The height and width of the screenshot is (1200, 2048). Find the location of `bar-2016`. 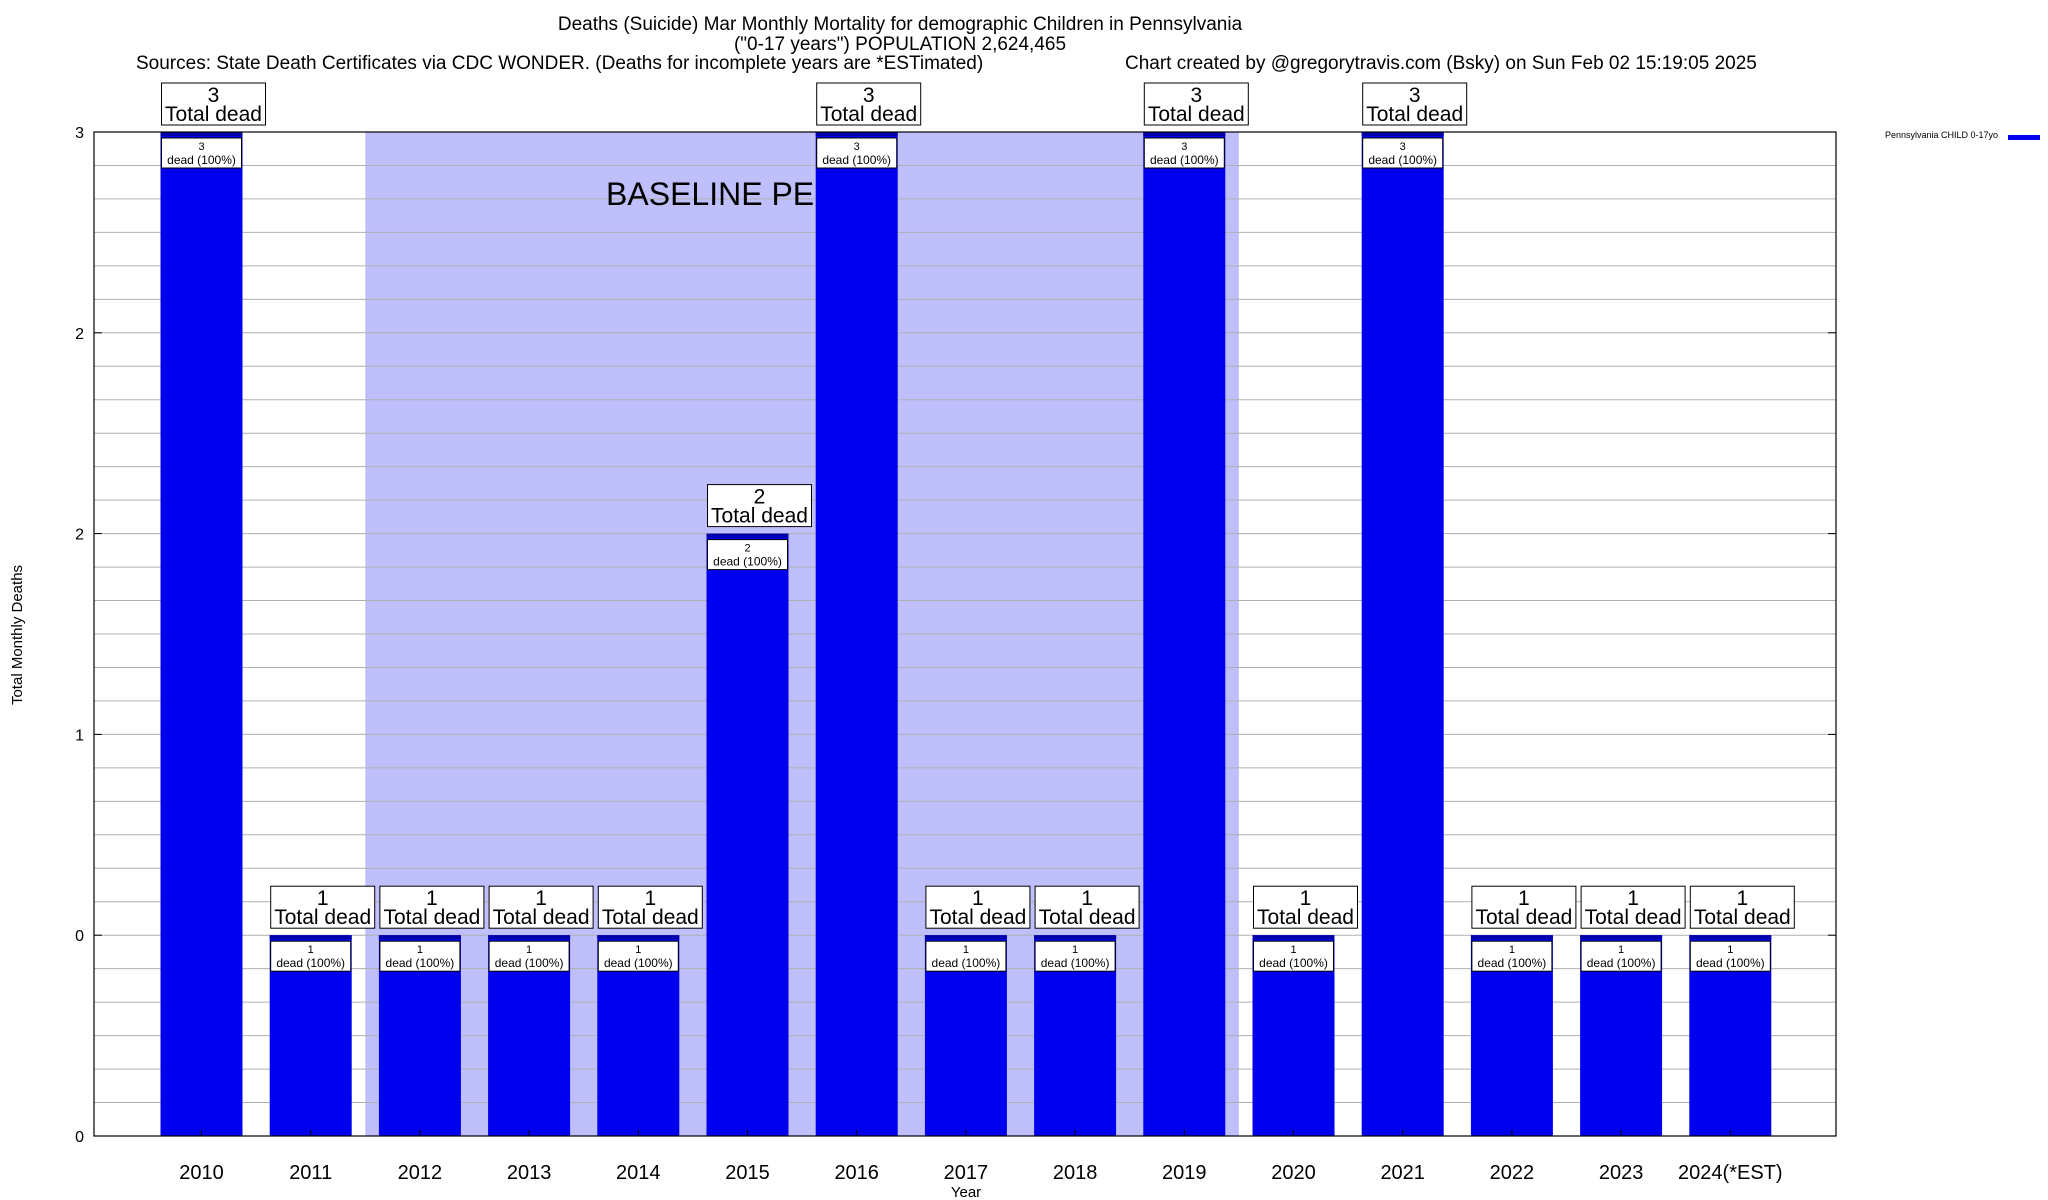

bar-2016 is located at coordinates (856, 634).